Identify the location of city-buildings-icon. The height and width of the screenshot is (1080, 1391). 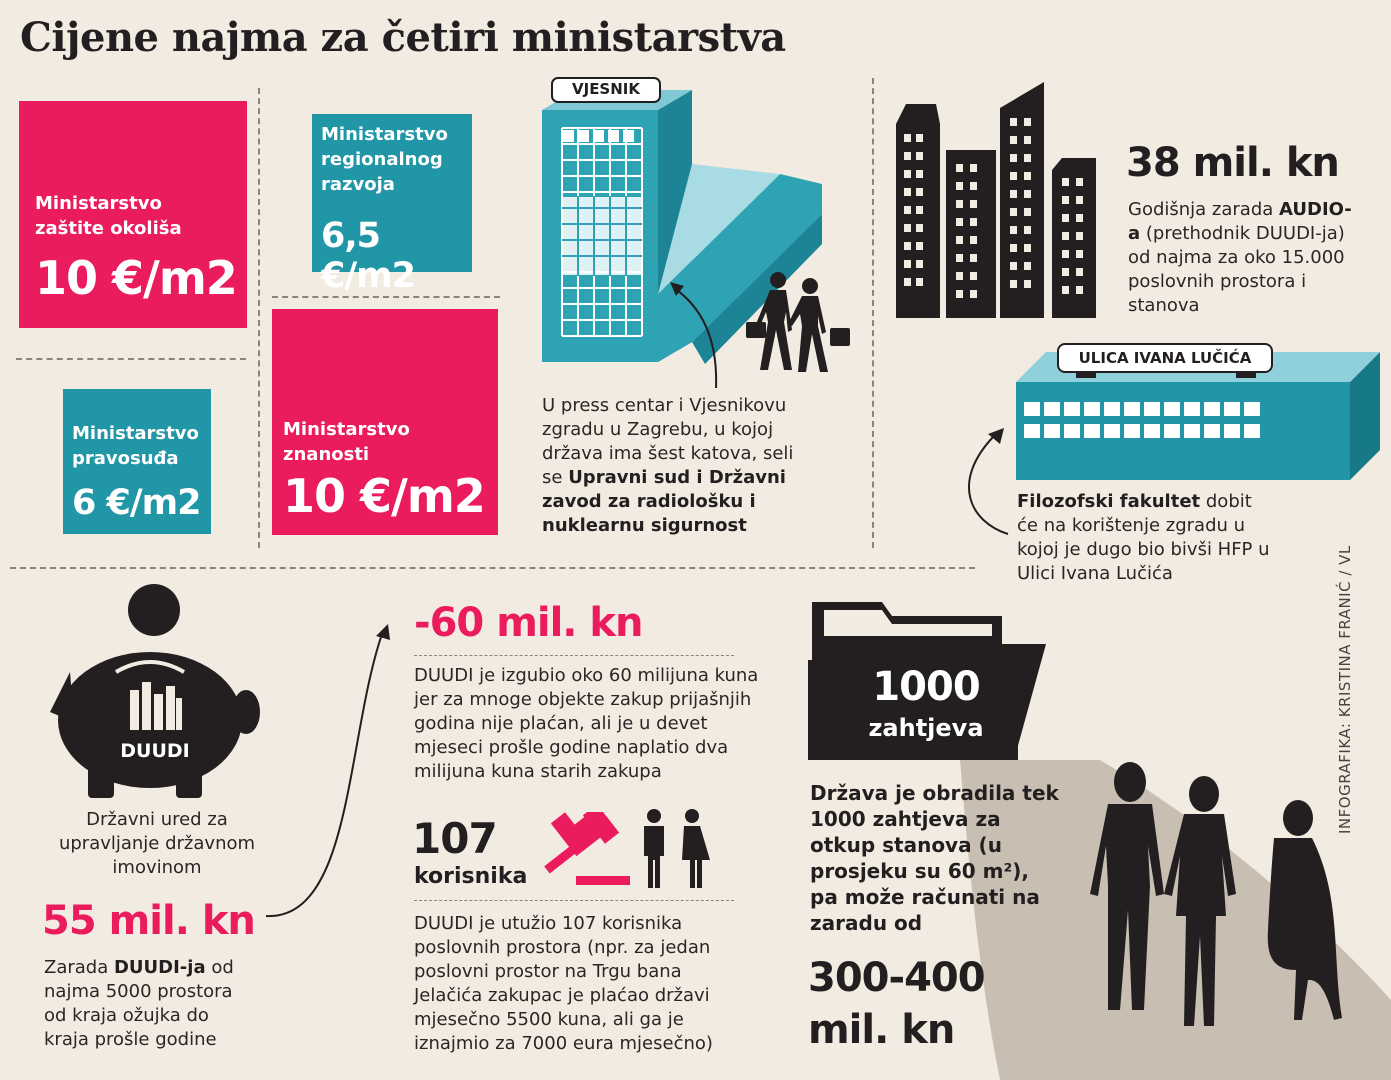
(996, 200).